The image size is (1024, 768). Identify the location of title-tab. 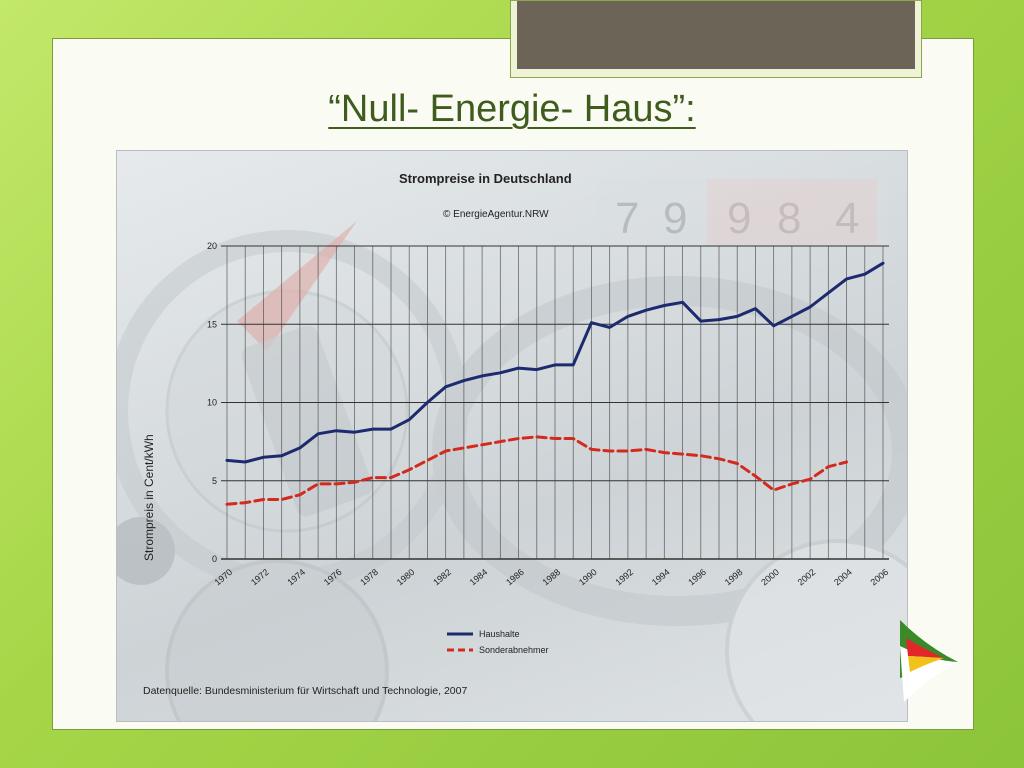
(716, 39).